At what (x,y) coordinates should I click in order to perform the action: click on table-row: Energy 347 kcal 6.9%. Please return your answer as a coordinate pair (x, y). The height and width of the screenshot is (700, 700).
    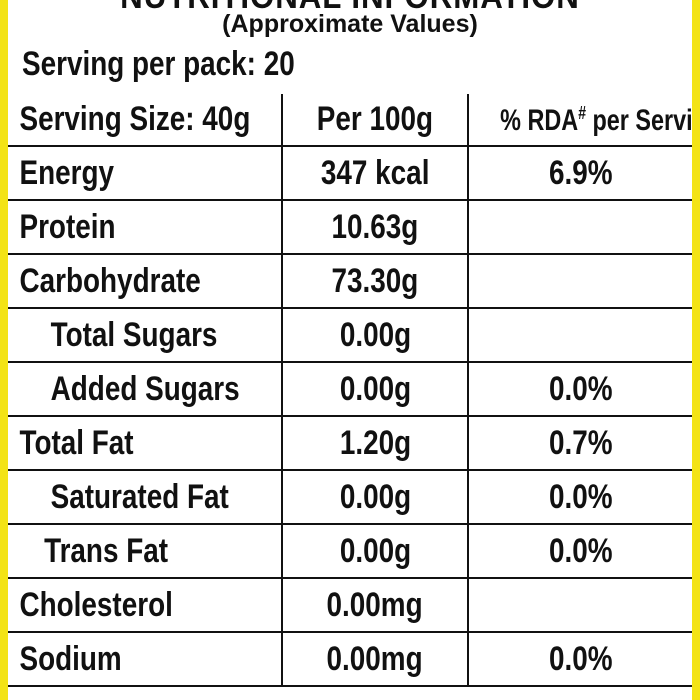
    Looking at the image, I should click on (350, 173).